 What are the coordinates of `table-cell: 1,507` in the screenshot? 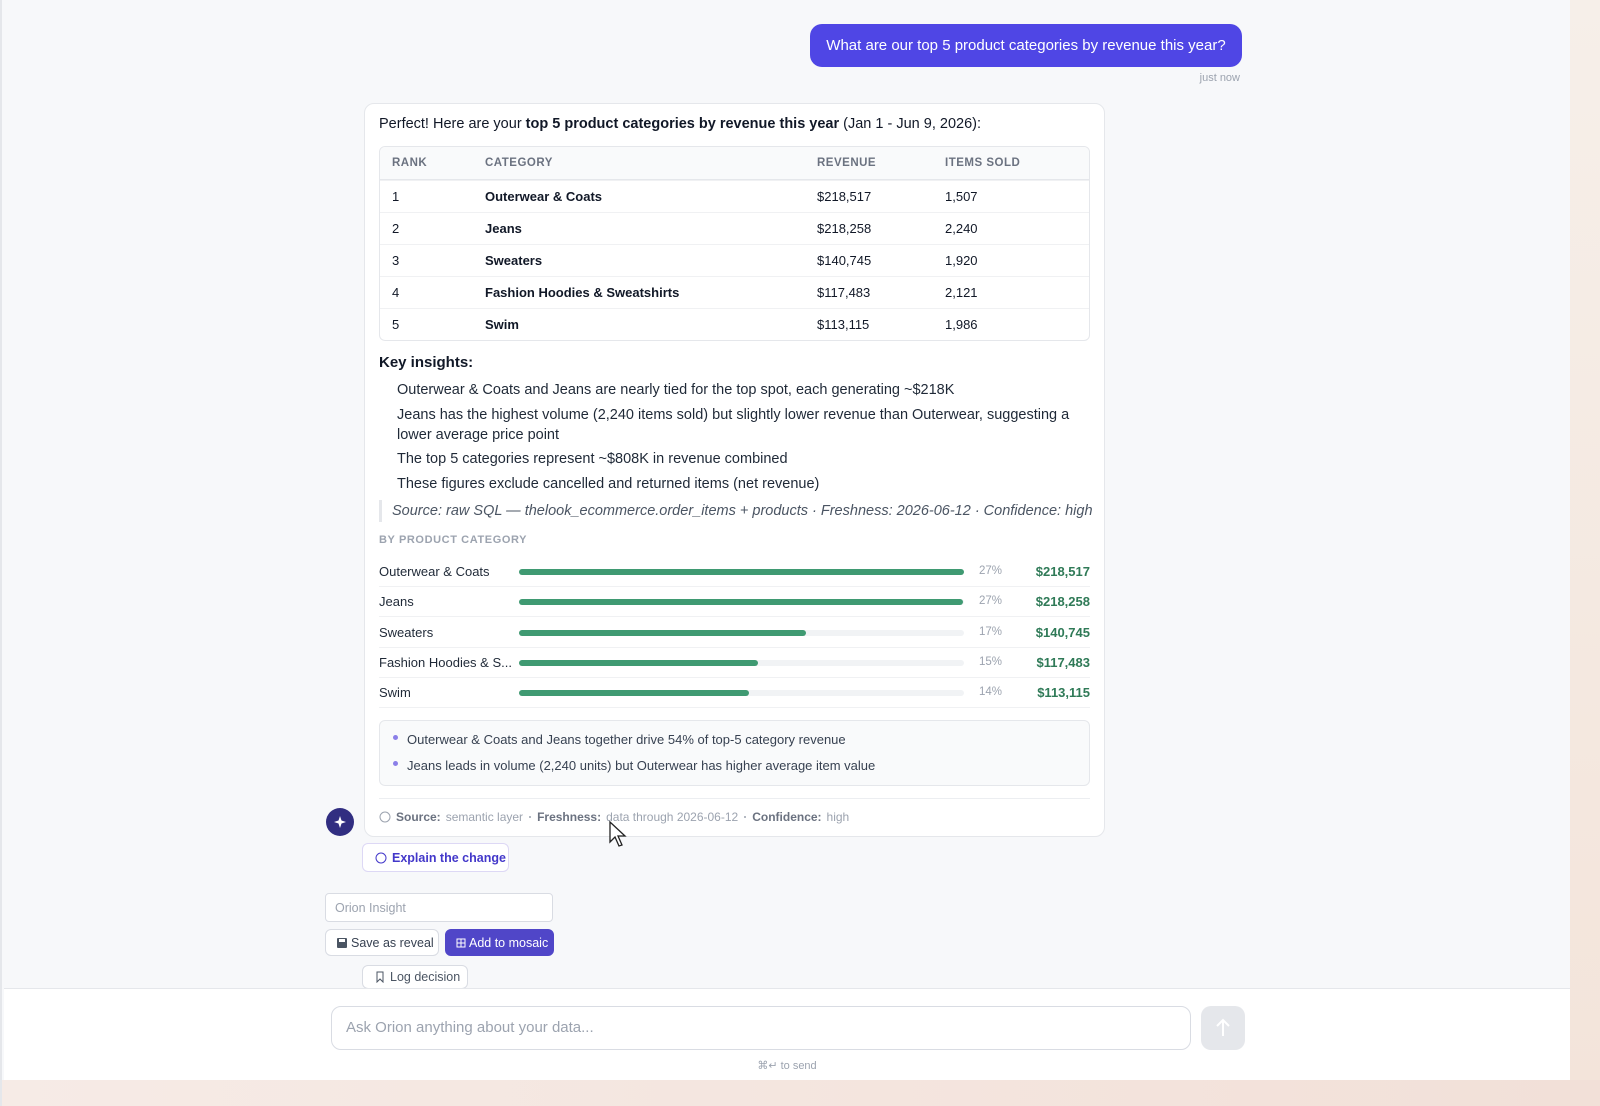 It's located at (961, 196).